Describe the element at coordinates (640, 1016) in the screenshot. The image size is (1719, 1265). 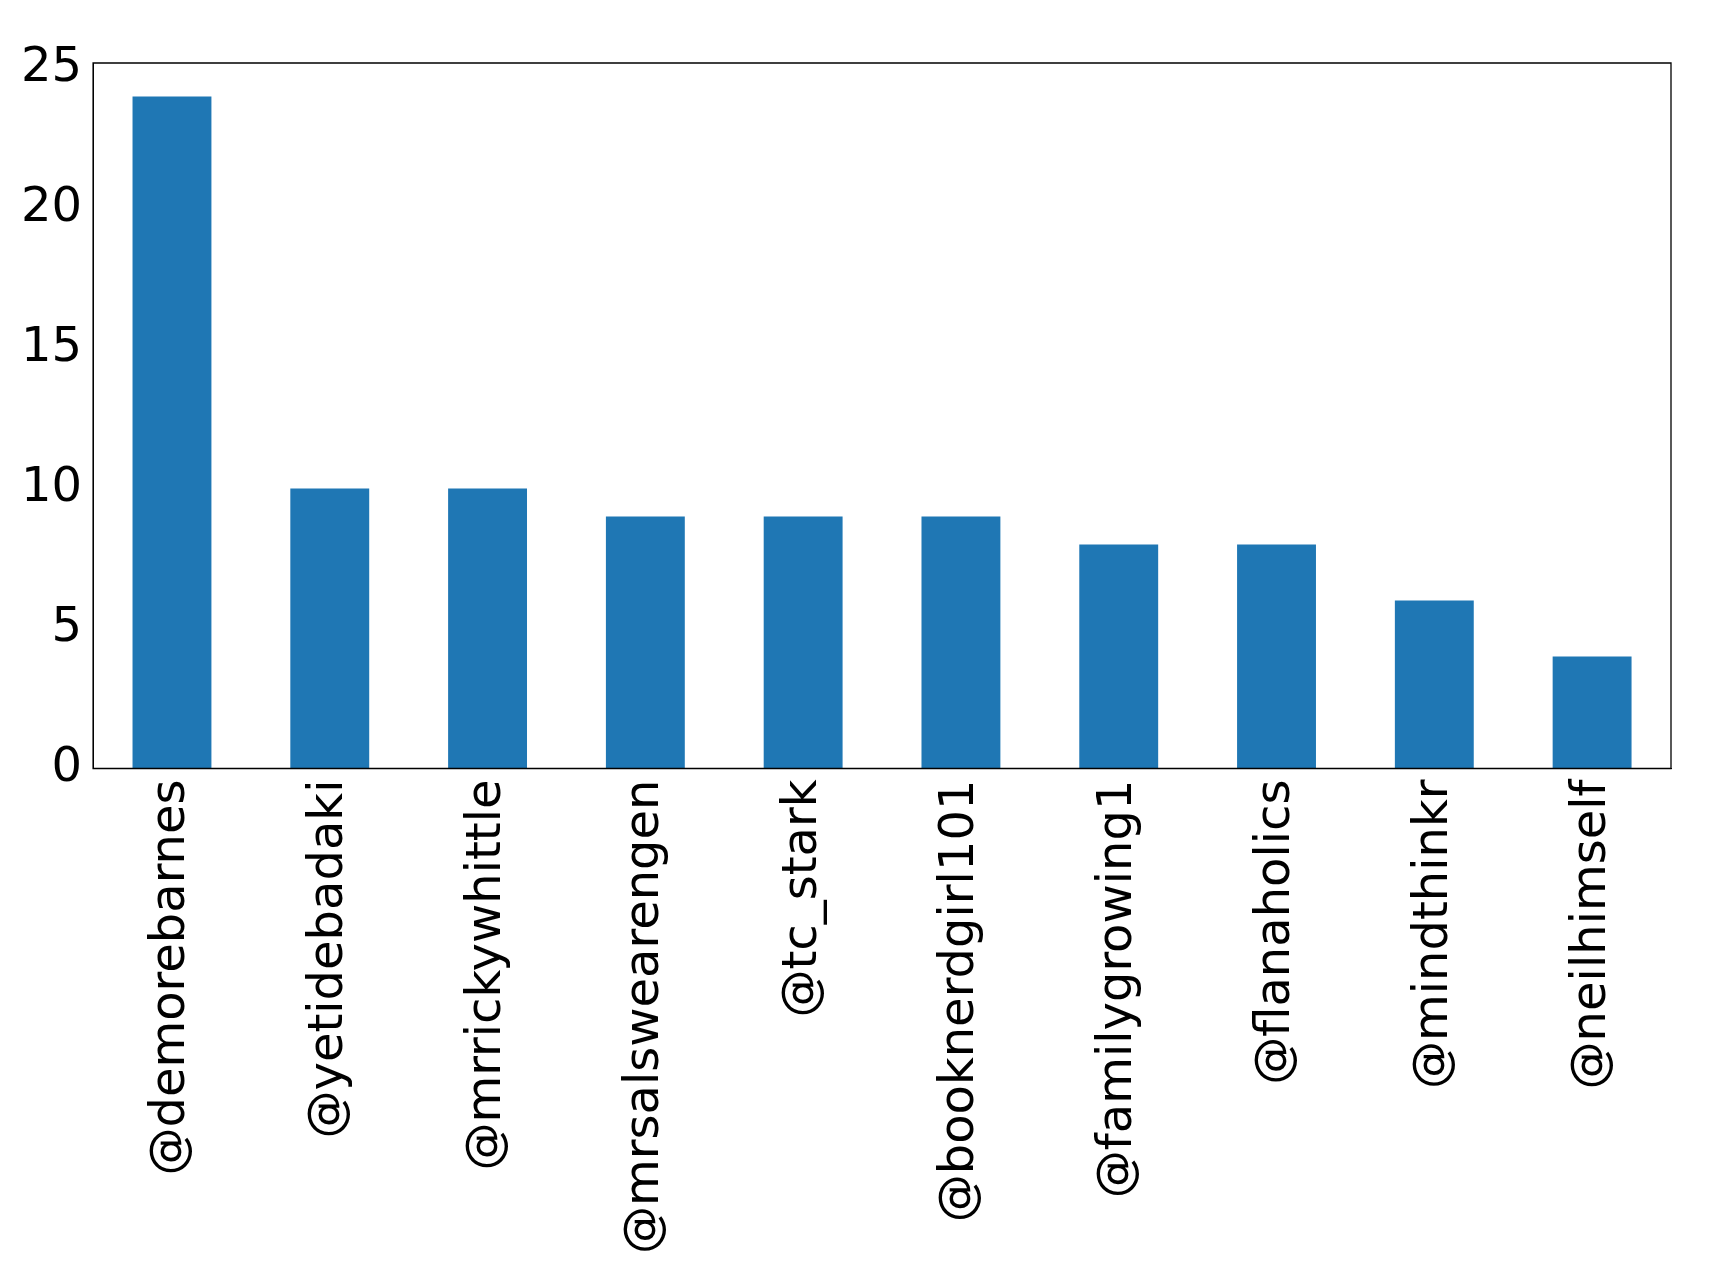
I see `x-tick-label: @mrsalswearengen` at that location.